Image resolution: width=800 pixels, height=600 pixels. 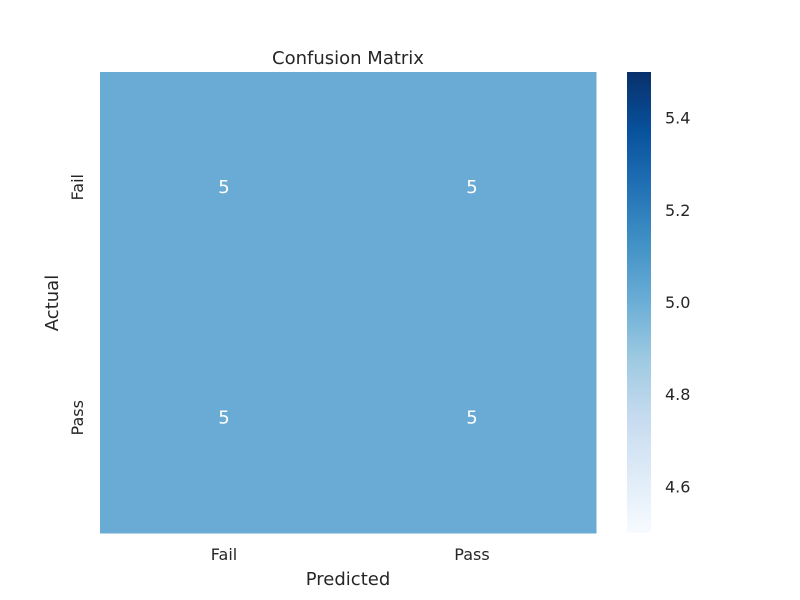 What do you see at coordinates (77, 417) in the screenshot?
I see `y-tick-label-pass: Pass` at bounding box center [77, 417].